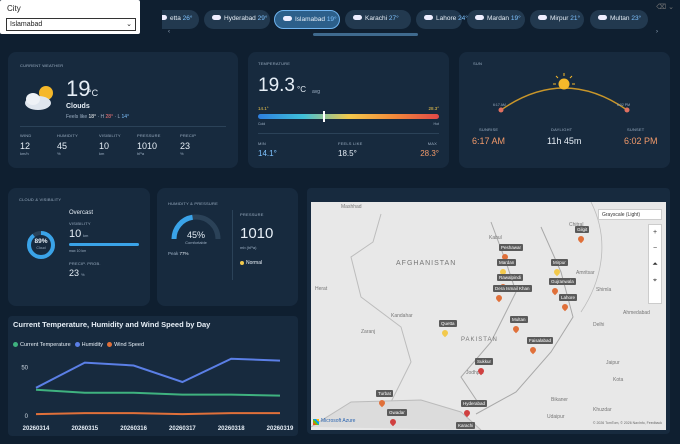  What do you see at coordinates (257, 233) in the screenshot?
I see `pressure-value: 1010` at bounding box center [257, 233].